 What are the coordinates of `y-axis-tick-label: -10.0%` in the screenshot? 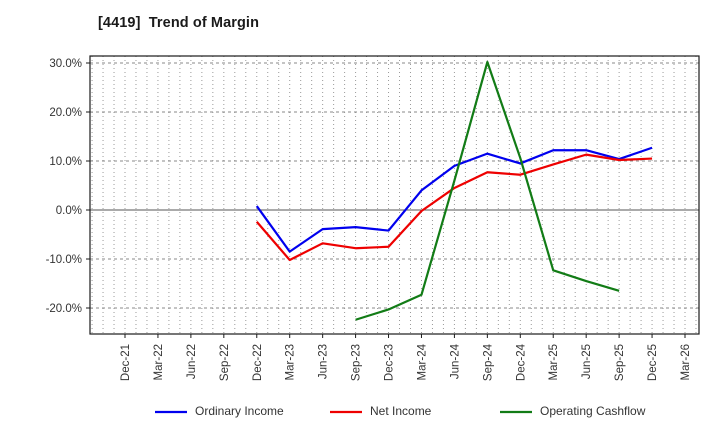 It's located at (64, 260).